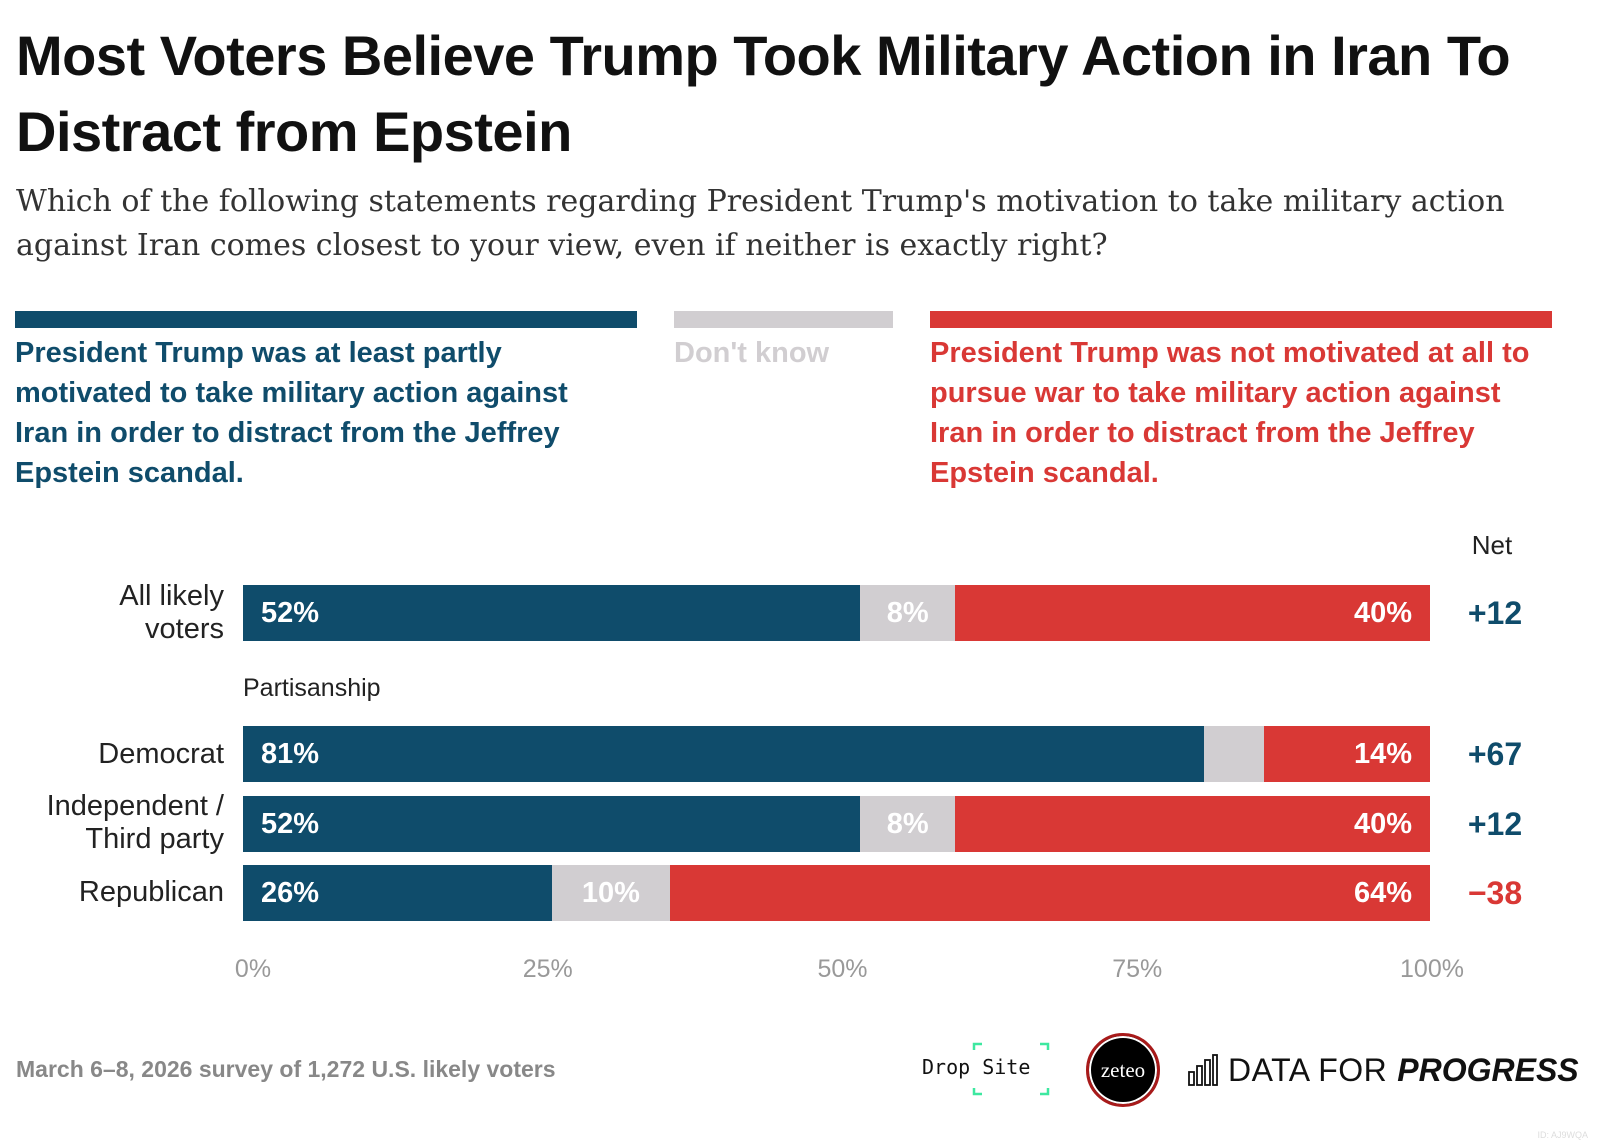 This screenshot has width=1600, height=1143. What do you see at coordinates (290, 893) in the screenshot?
I see `data-label: 26%` at bounding box center [290, 893].